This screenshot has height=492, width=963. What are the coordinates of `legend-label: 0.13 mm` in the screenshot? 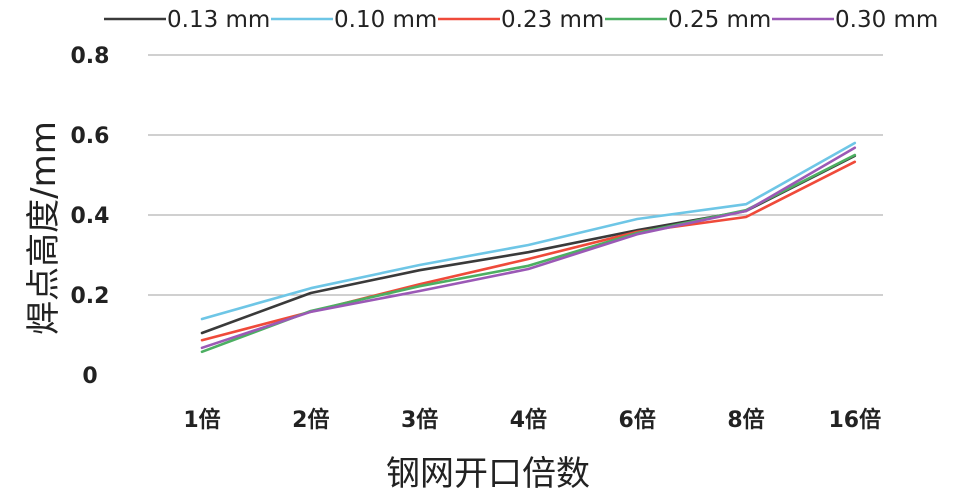 It's located at (218, 20).